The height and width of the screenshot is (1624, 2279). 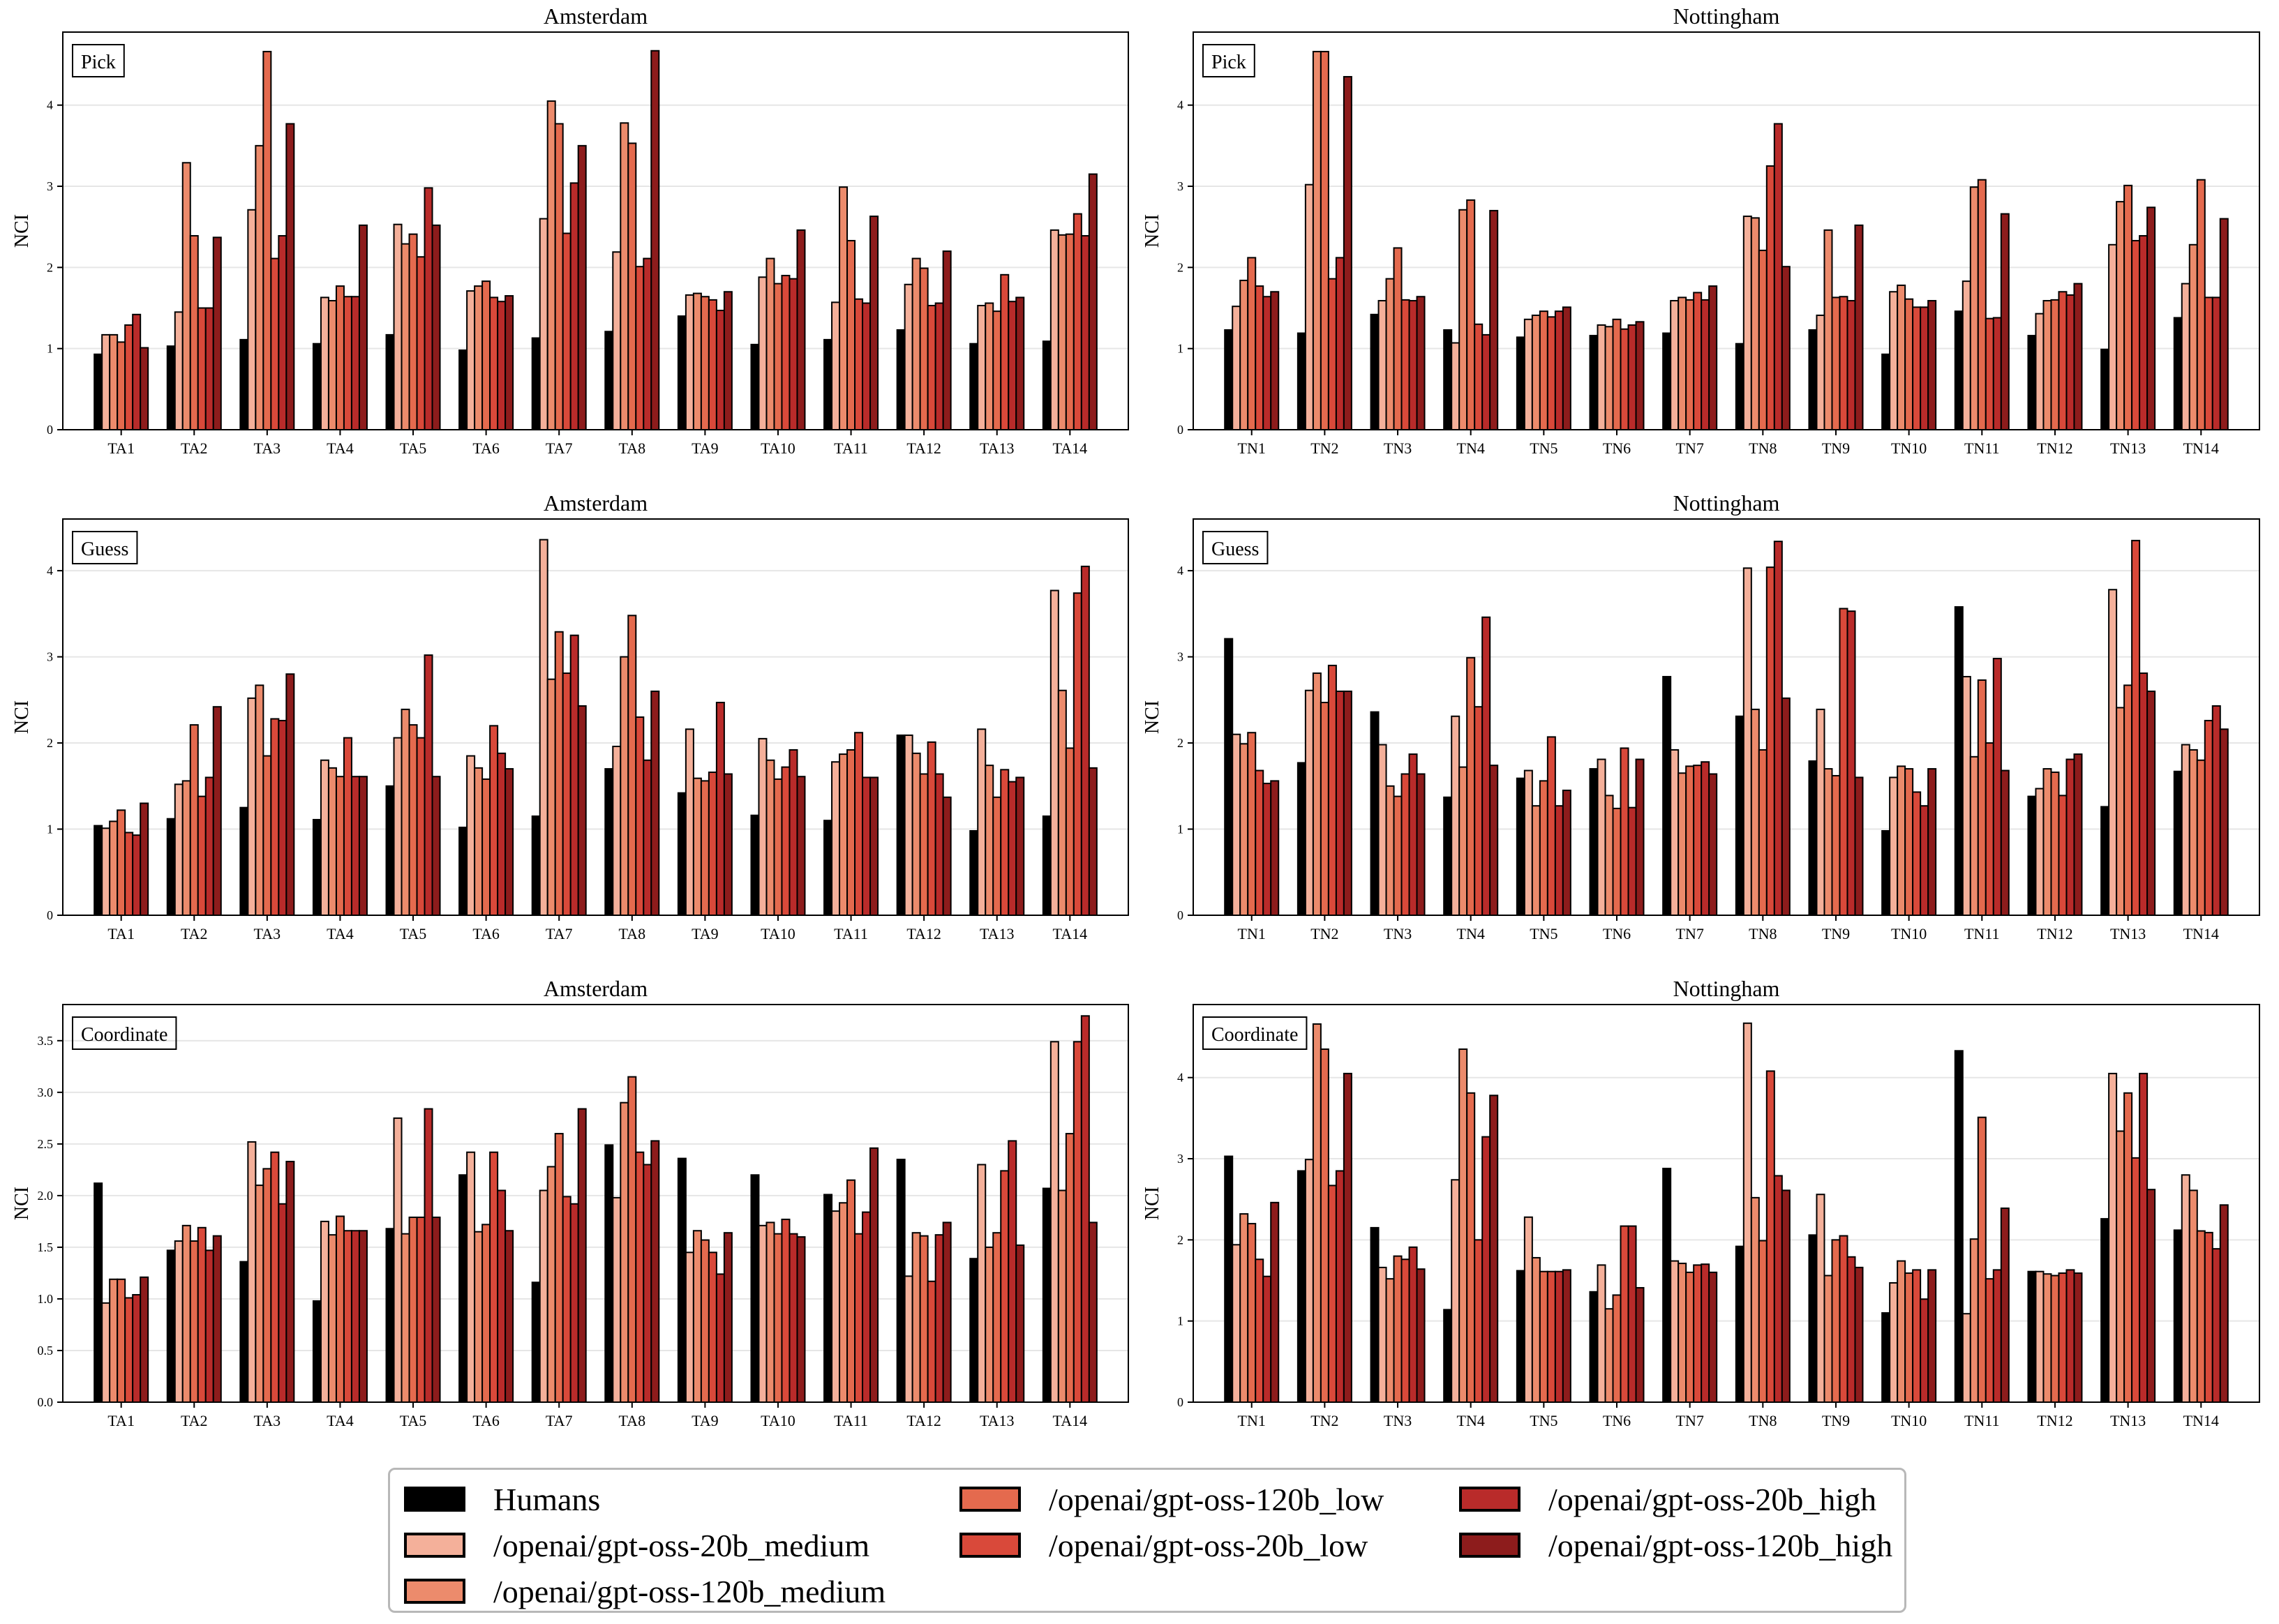 I want to click on y-tick-label: 2, so click(x=50, y=267).